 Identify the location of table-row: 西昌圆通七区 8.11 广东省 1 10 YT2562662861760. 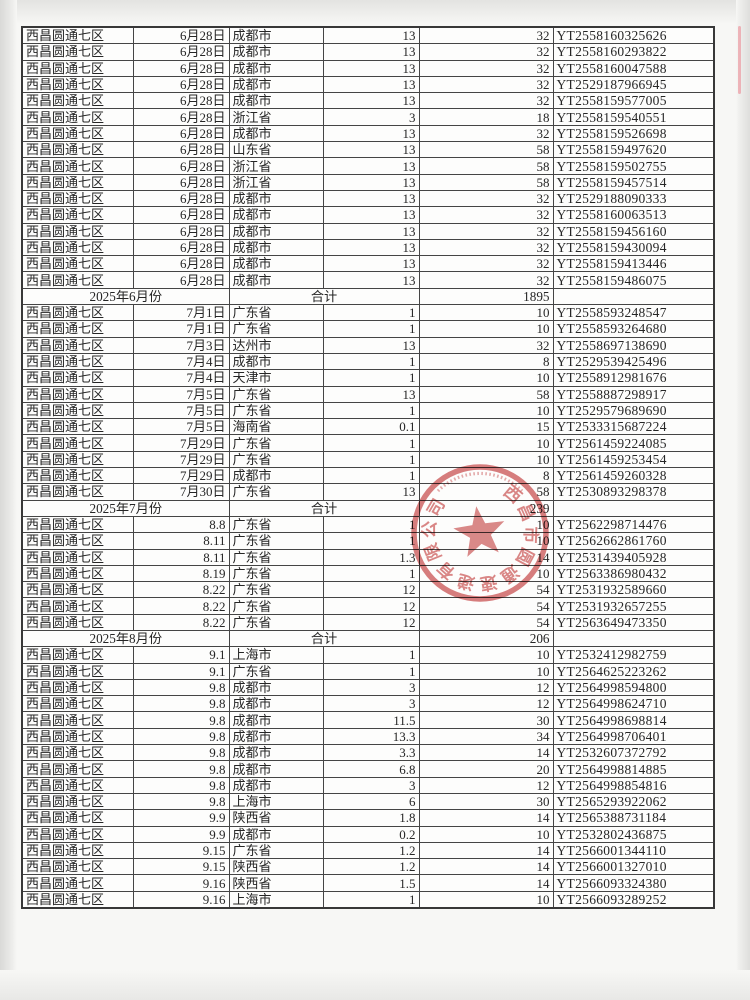
(368, 541).